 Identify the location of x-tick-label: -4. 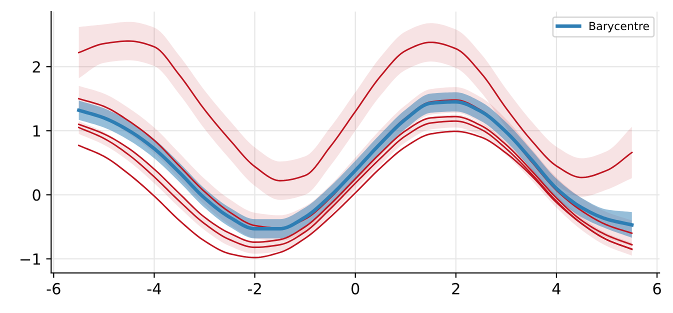
(154, 288).